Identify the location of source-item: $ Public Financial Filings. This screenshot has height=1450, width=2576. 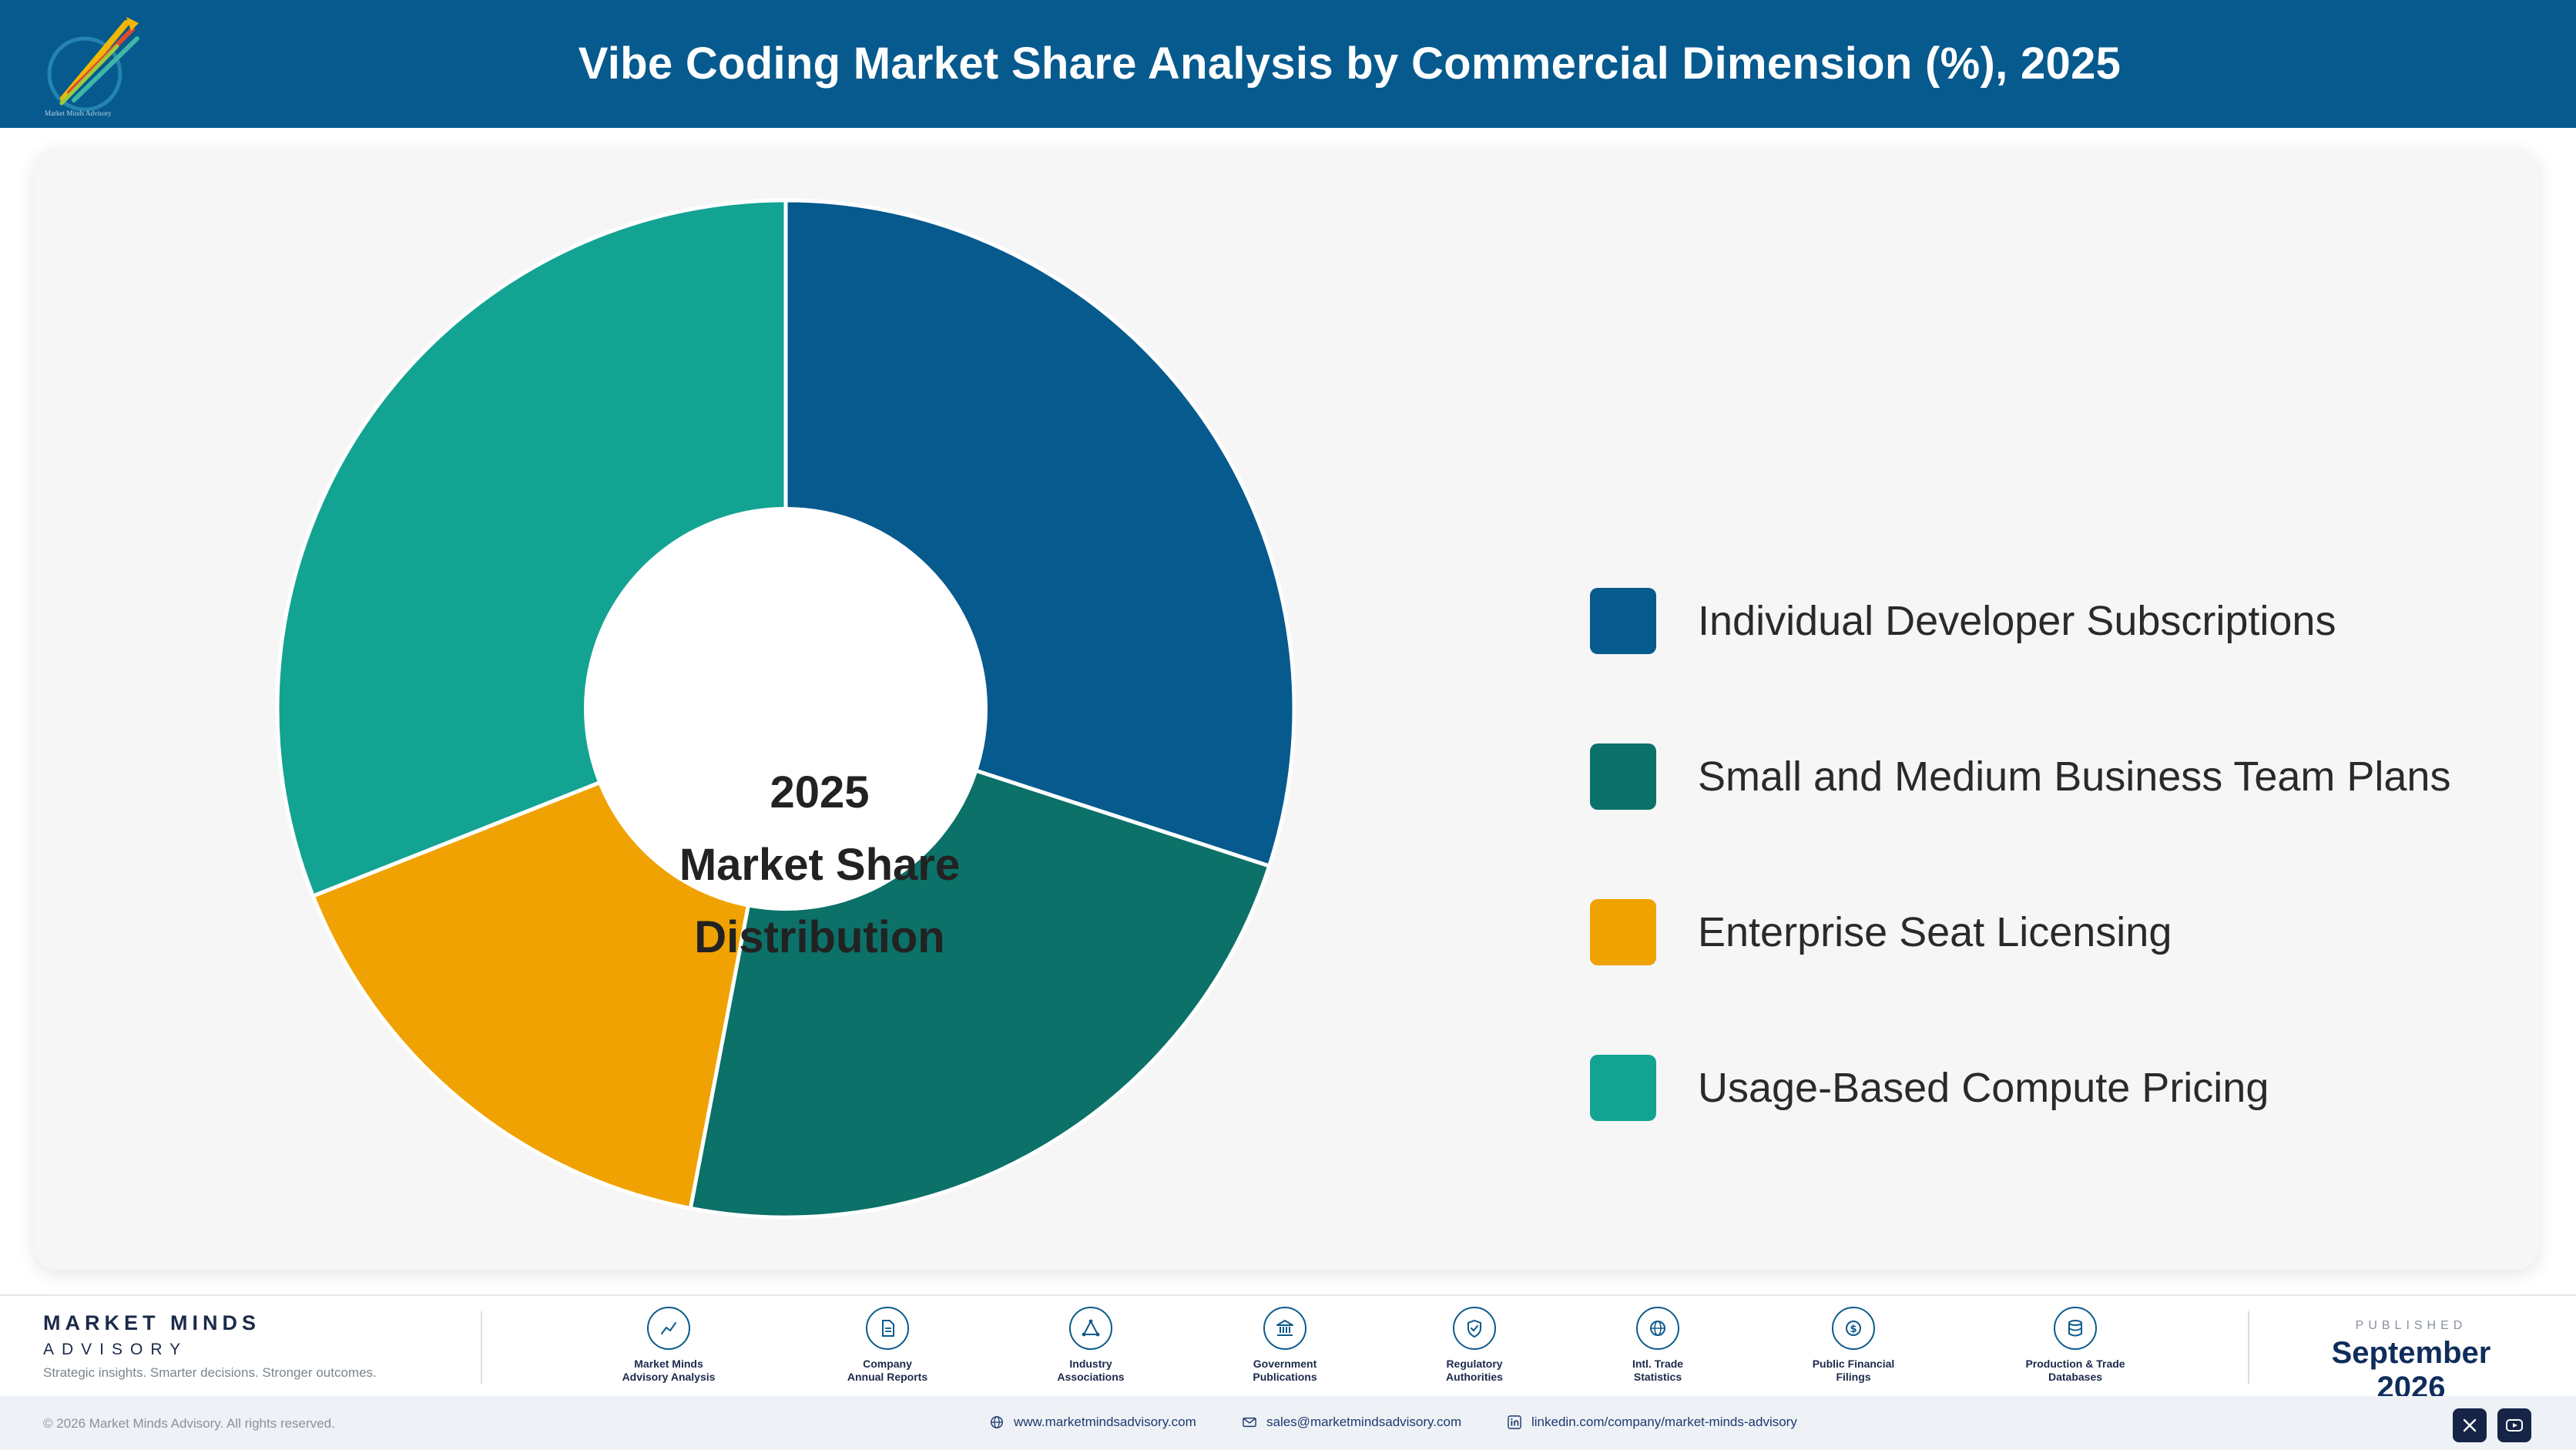
(1853, 1345).